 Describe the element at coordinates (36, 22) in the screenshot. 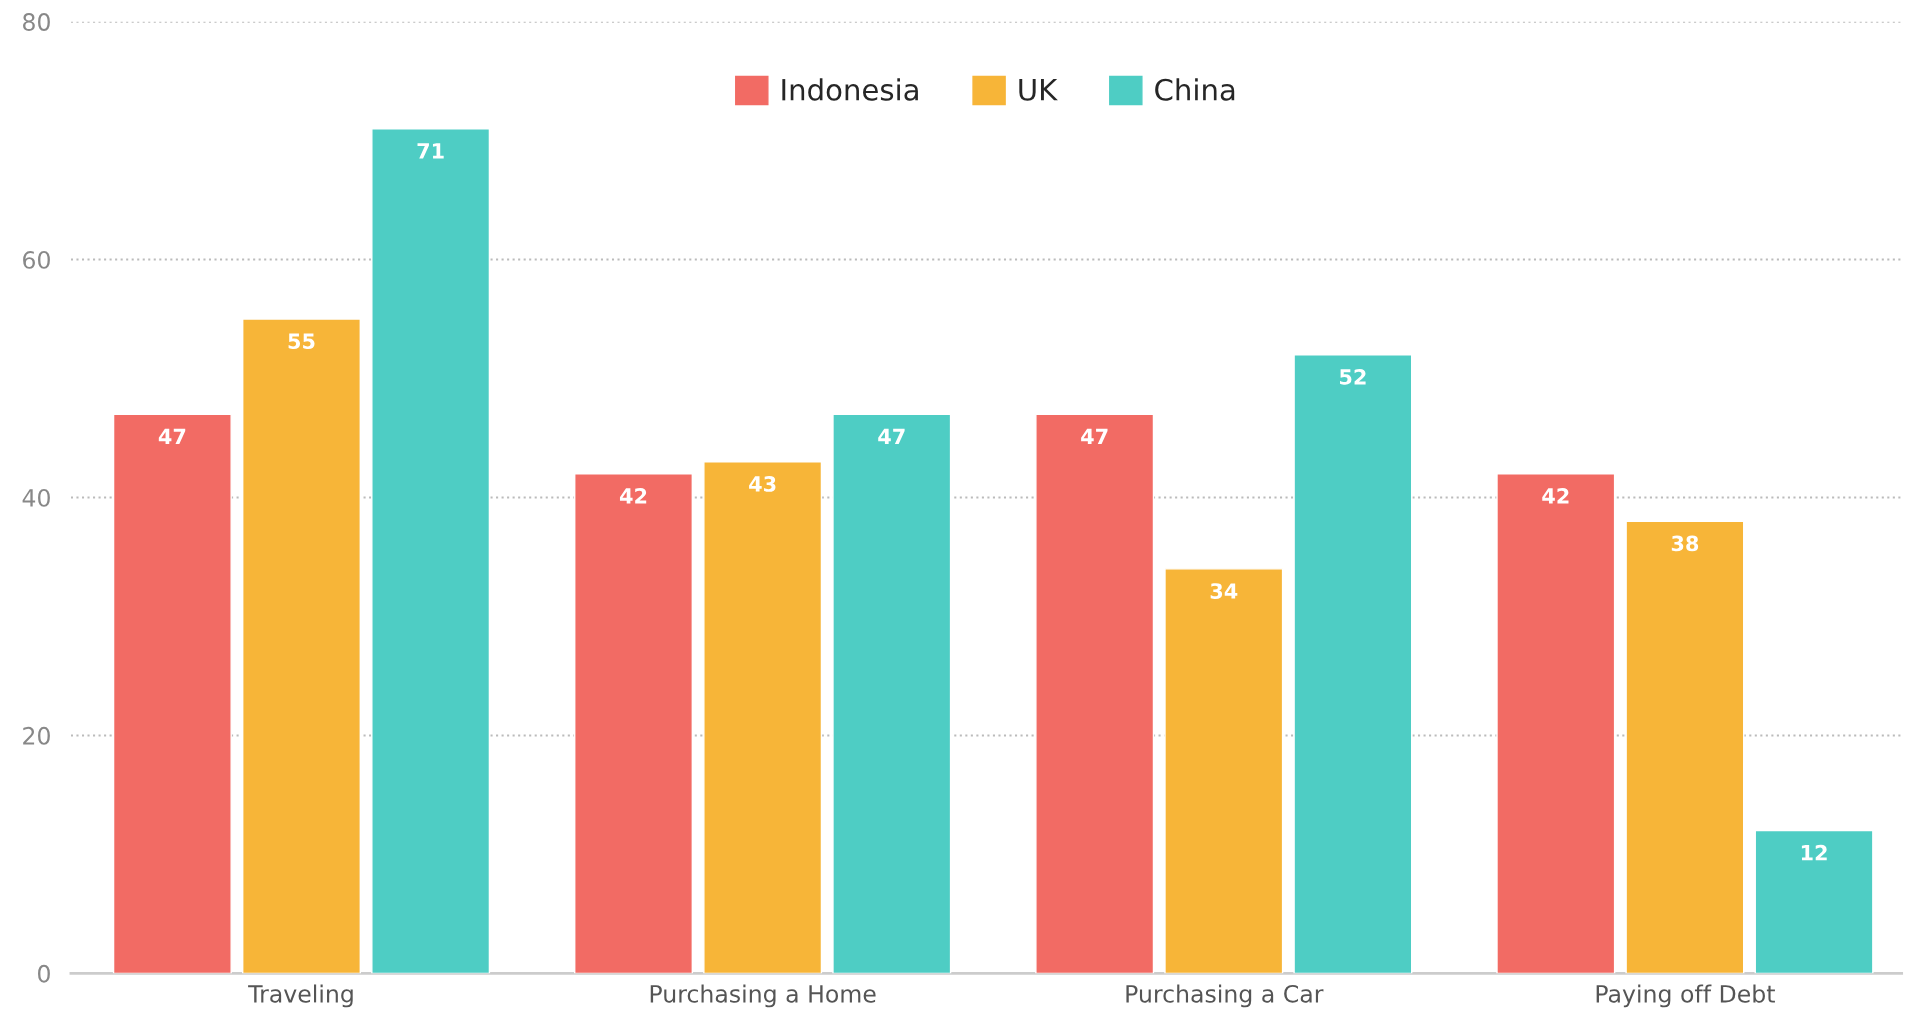

I see `y-tick-label: 80` at that location.